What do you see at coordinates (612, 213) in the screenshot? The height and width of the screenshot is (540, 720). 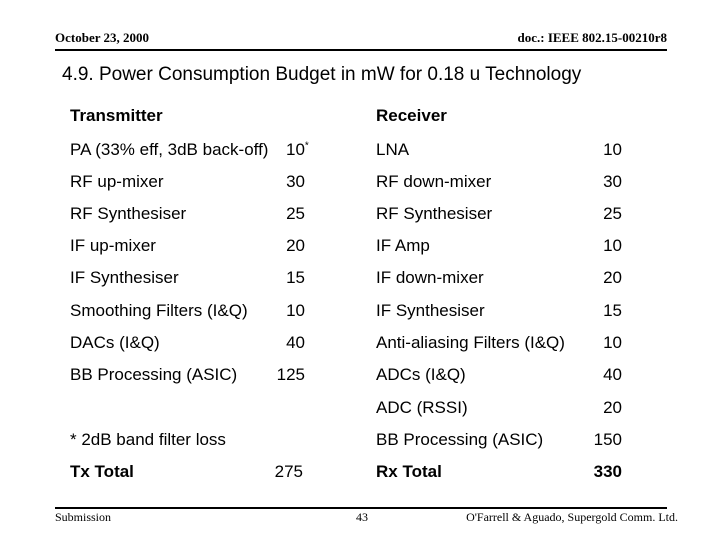 I see `rx-value-rf-synthesiser: 25` at bounding box center [612, 213].